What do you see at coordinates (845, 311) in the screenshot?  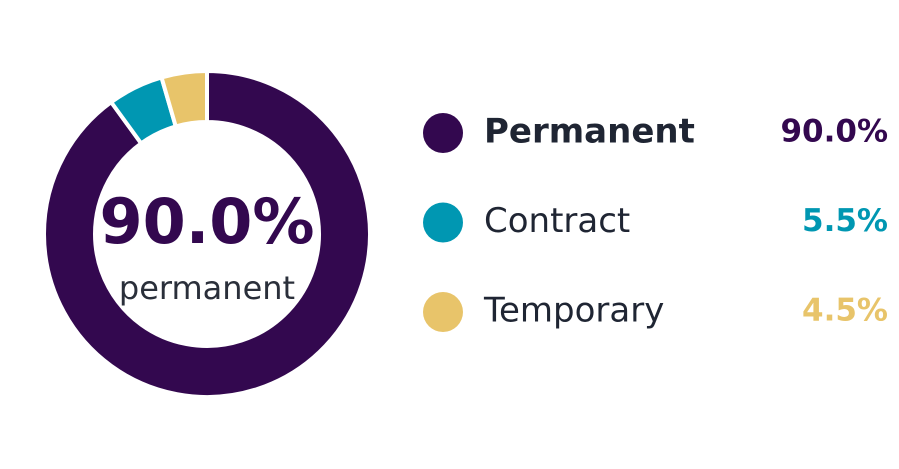 I see `value-label: 4.5%` at bounding box center [845, 311].